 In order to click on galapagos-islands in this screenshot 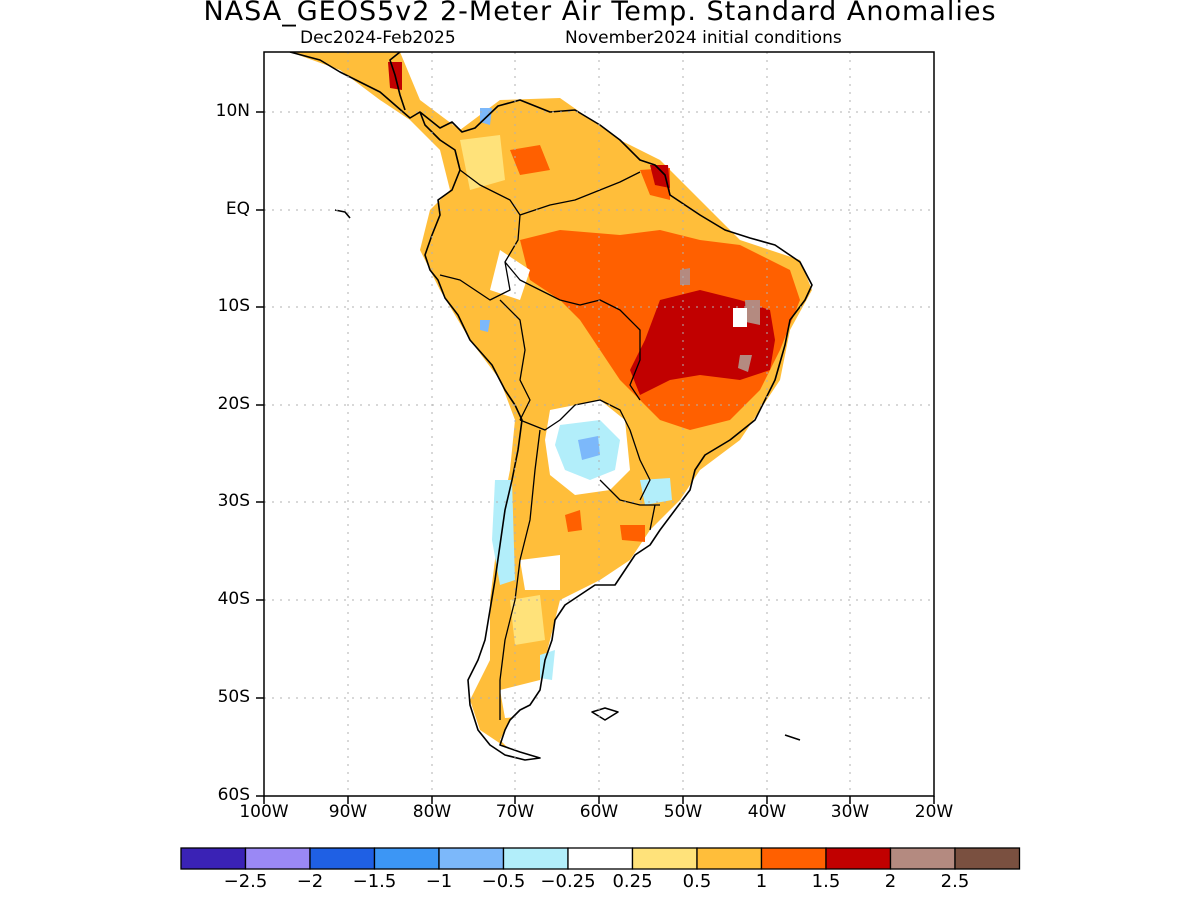, I will do `click(342, 214)`.